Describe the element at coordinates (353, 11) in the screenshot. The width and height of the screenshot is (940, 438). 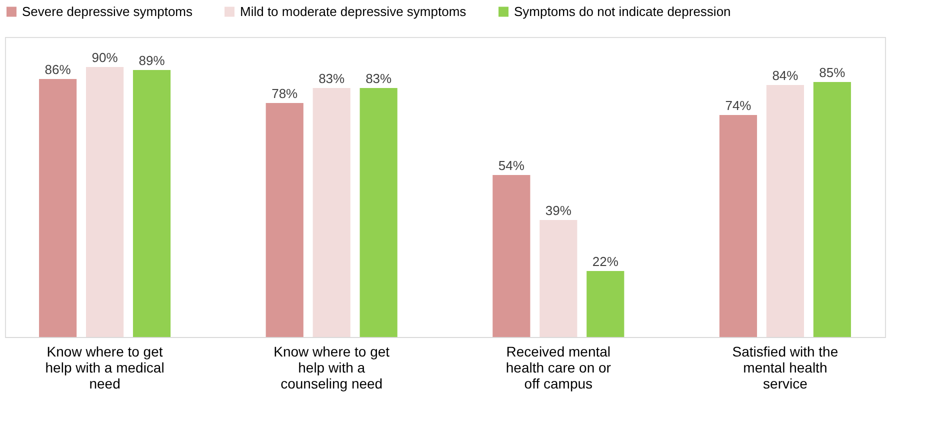
I see `legend-label: Mild to moderate depressive symptoms` at that location.